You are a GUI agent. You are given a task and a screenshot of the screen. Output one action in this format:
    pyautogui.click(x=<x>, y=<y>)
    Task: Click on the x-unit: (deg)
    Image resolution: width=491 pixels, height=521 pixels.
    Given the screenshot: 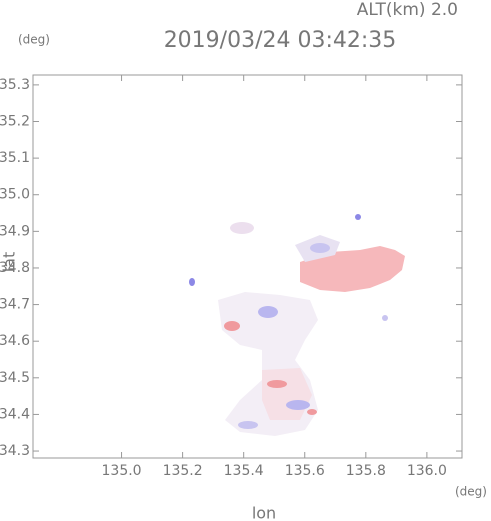 What is the action you would take?
    pyautogui.click(x=471, y=492)
    